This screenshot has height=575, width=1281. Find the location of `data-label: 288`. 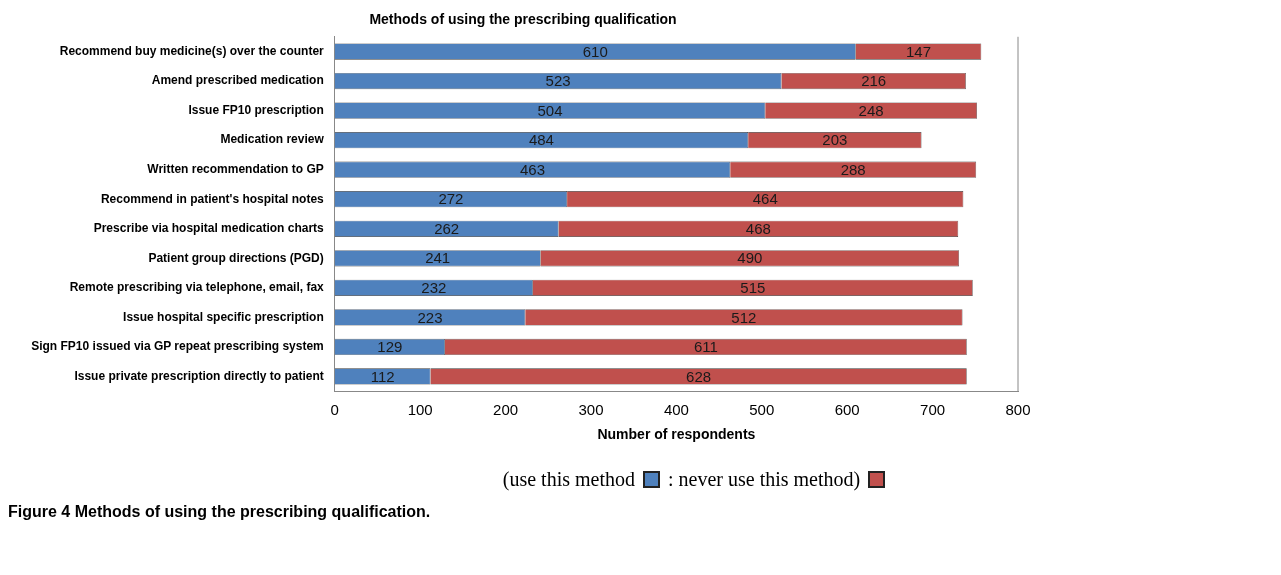

data-label: 288 is located at coordinates (853, 169).